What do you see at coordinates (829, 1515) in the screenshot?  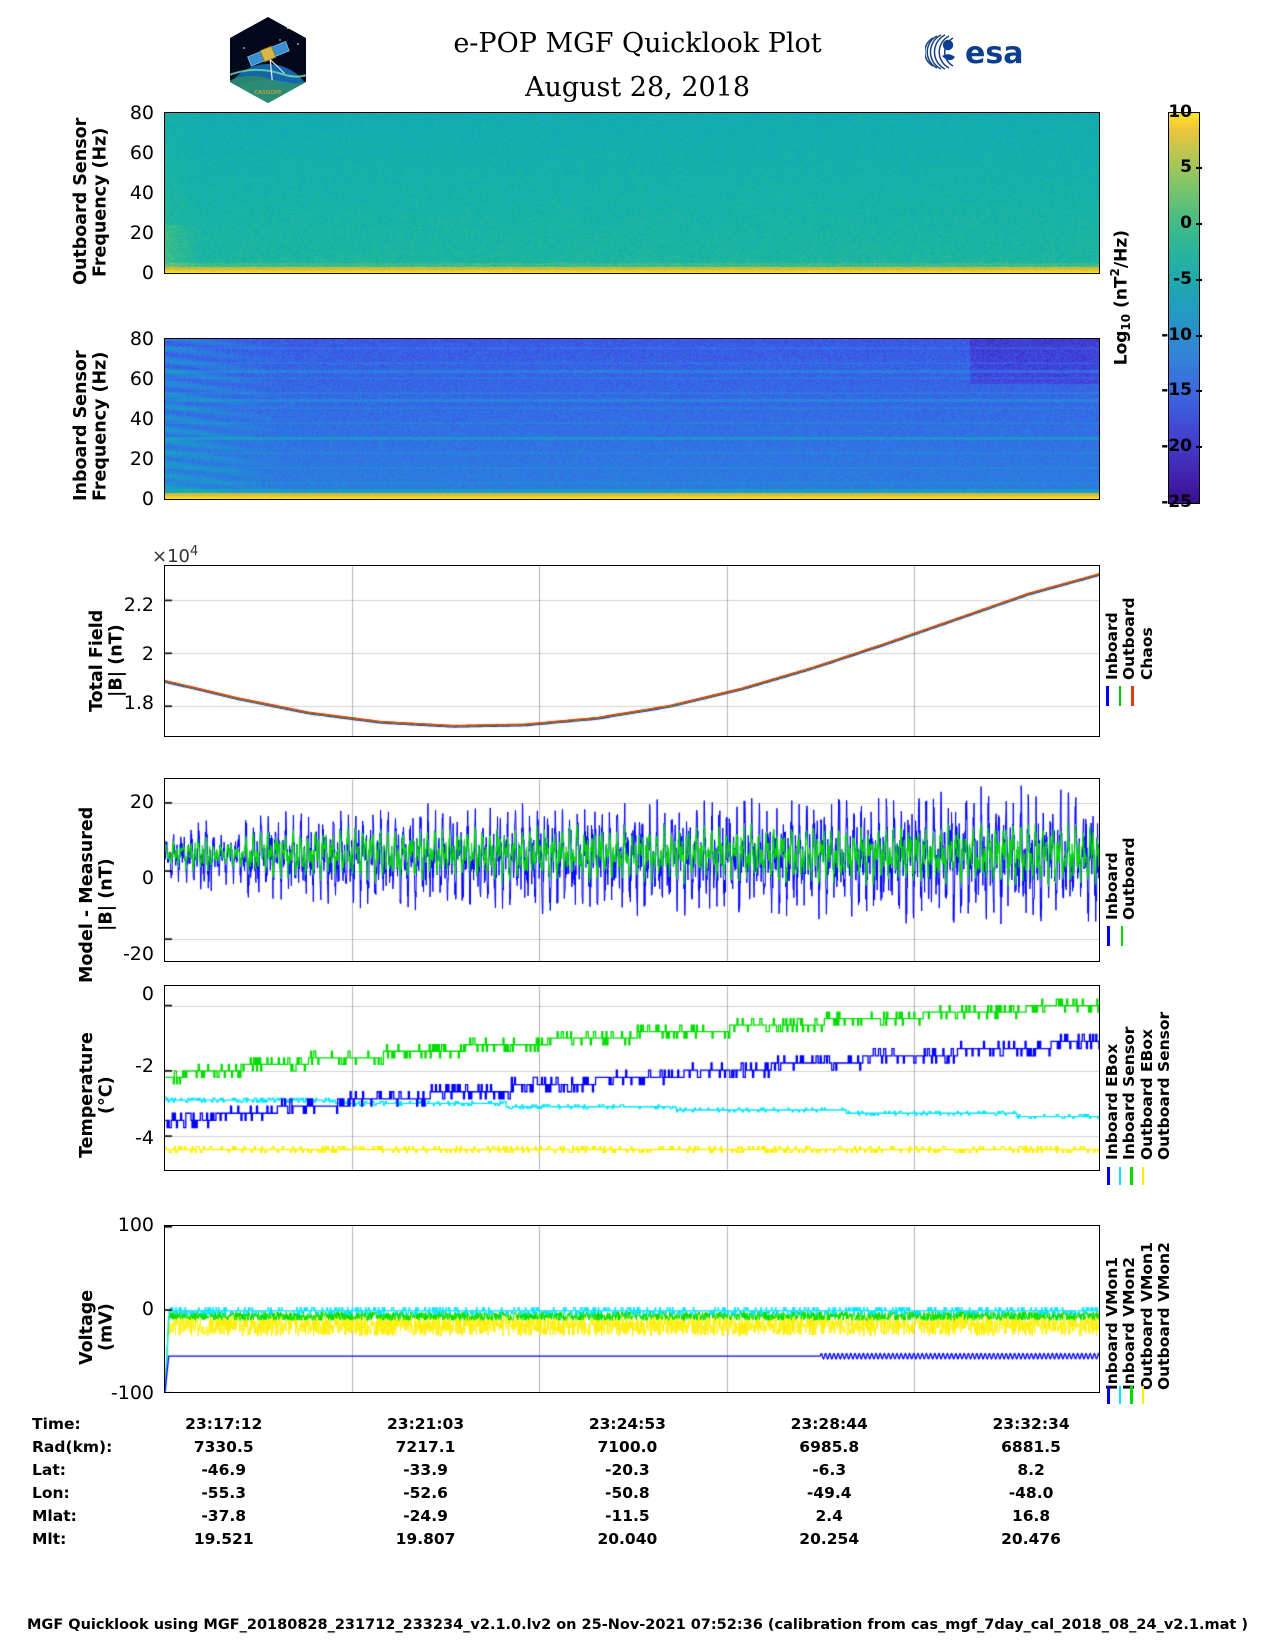 I see `table-cell: 2.4` at bounding box center [829, 1515].